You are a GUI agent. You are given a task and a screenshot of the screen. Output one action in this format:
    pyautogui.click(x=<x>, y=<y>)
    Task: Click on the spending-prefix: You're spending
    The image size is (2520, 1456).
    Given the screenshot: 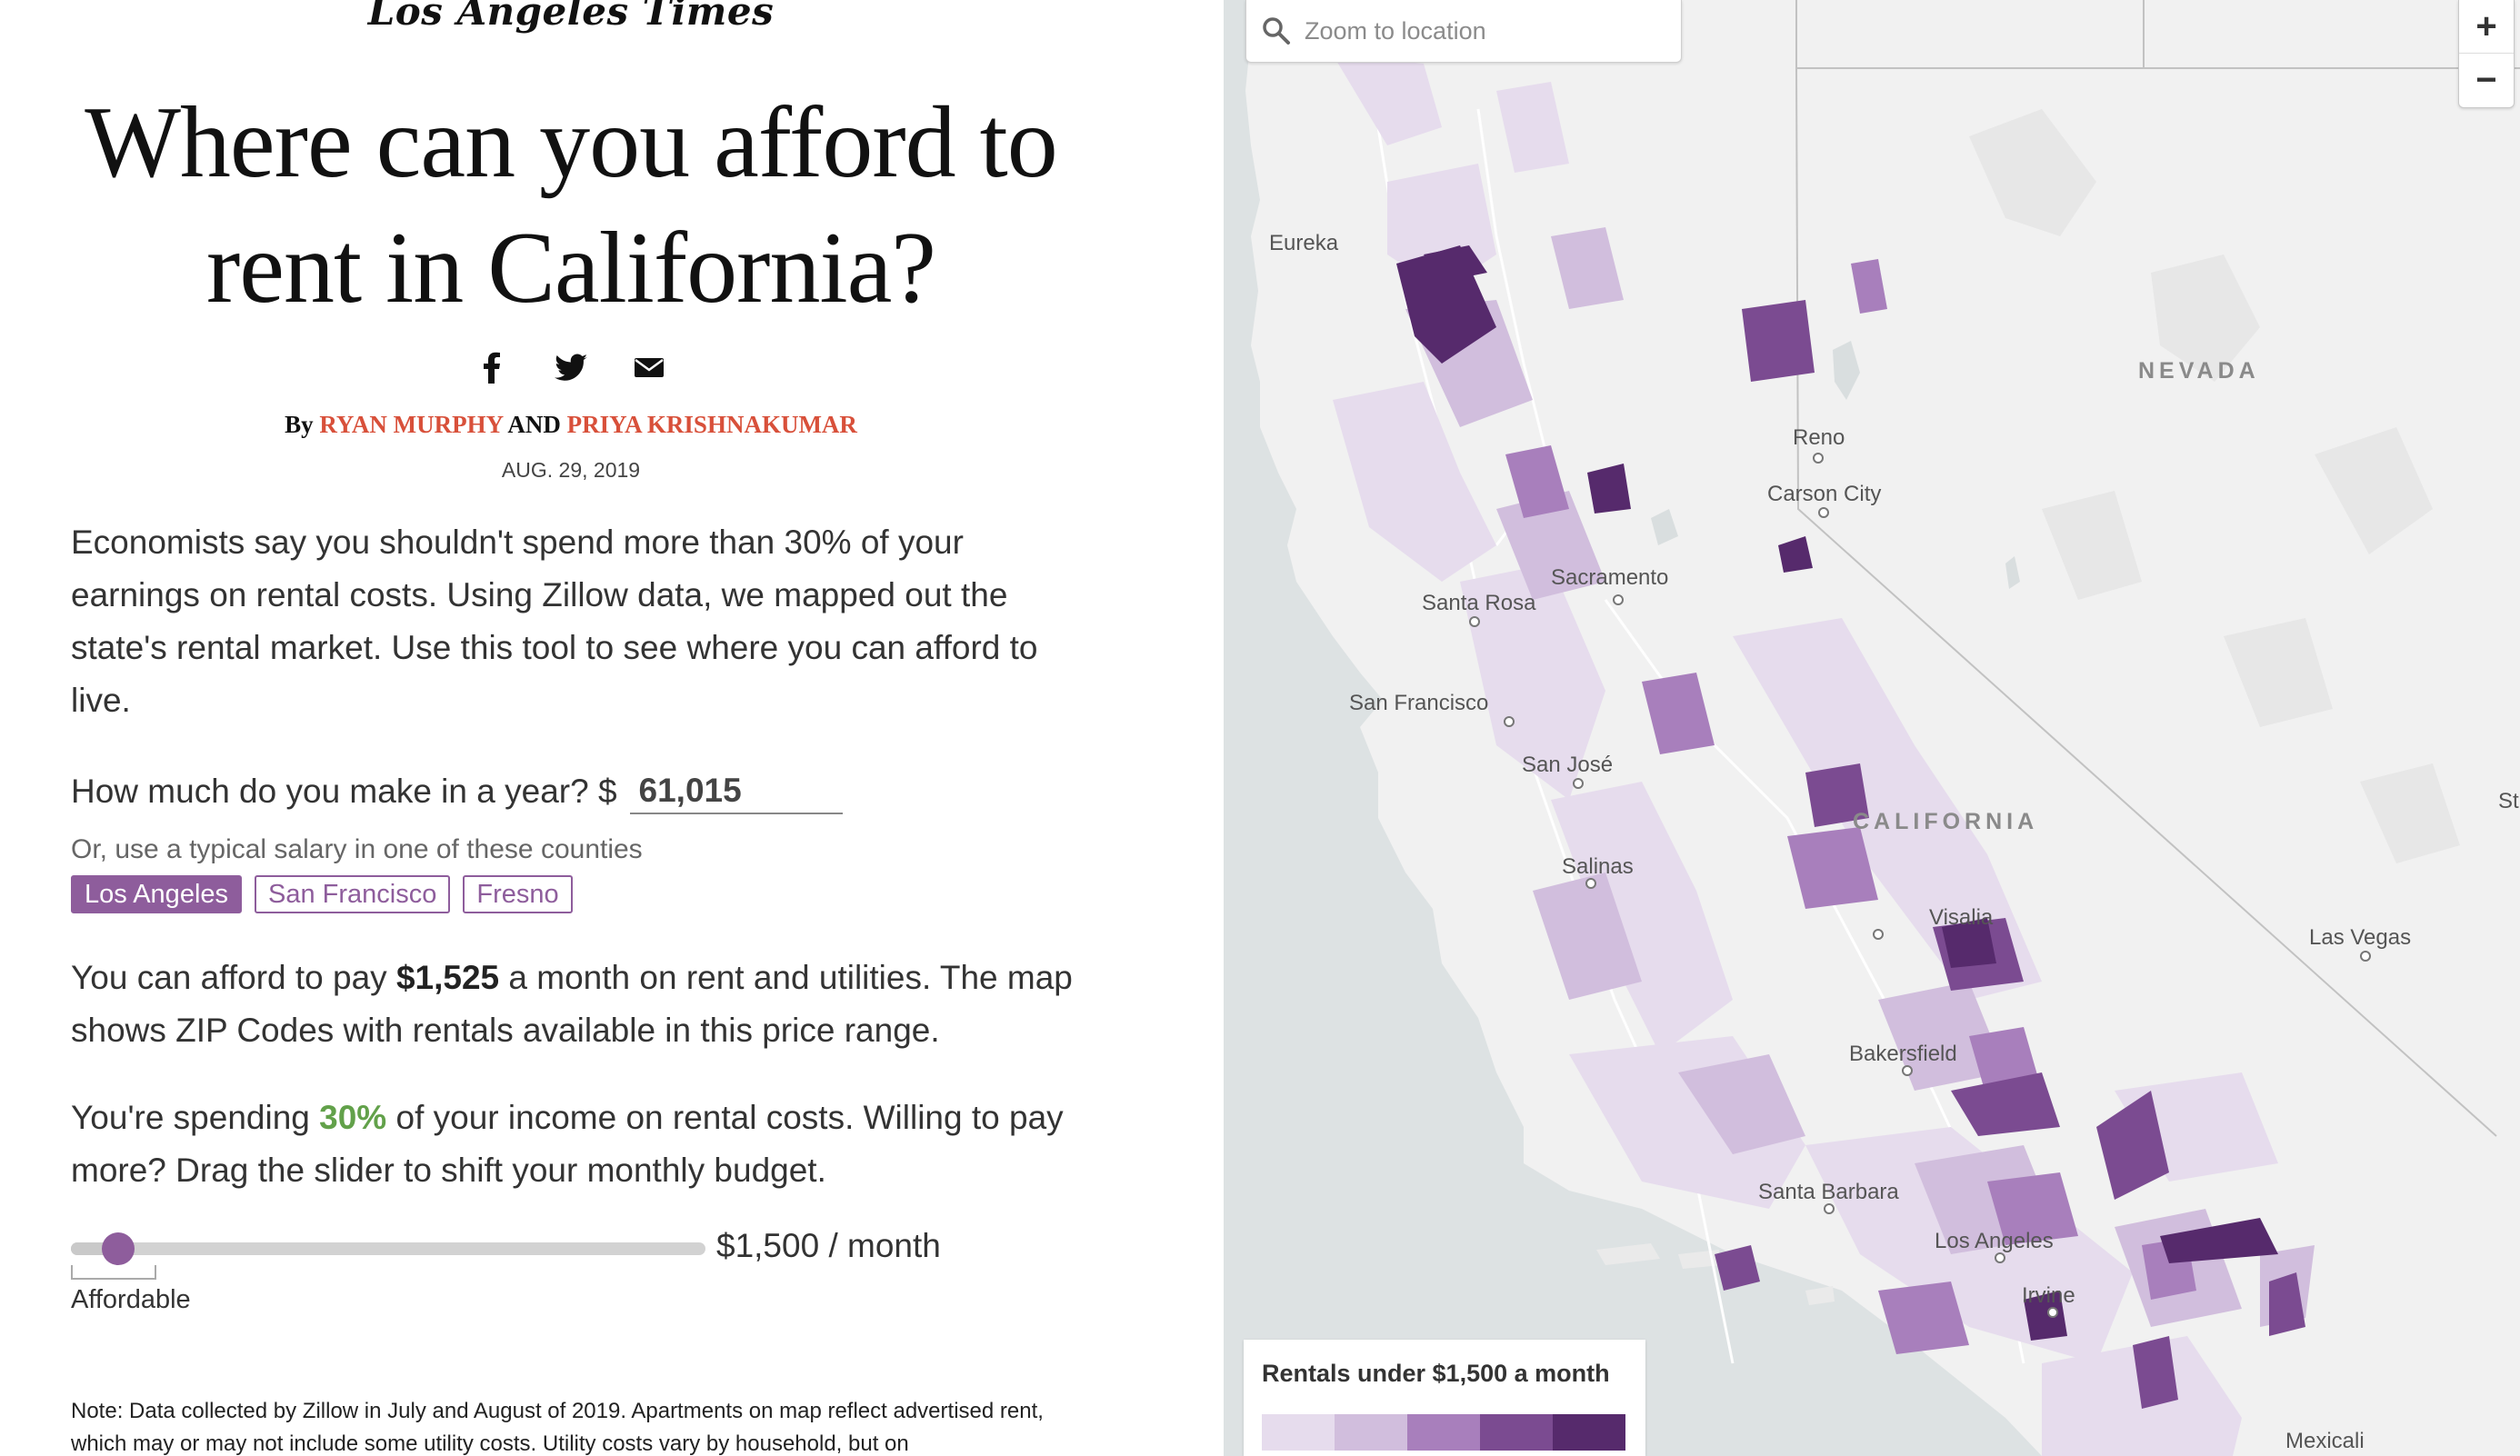 What is the action you would take?
    pyautogui.click(x=190, y=1117)
    